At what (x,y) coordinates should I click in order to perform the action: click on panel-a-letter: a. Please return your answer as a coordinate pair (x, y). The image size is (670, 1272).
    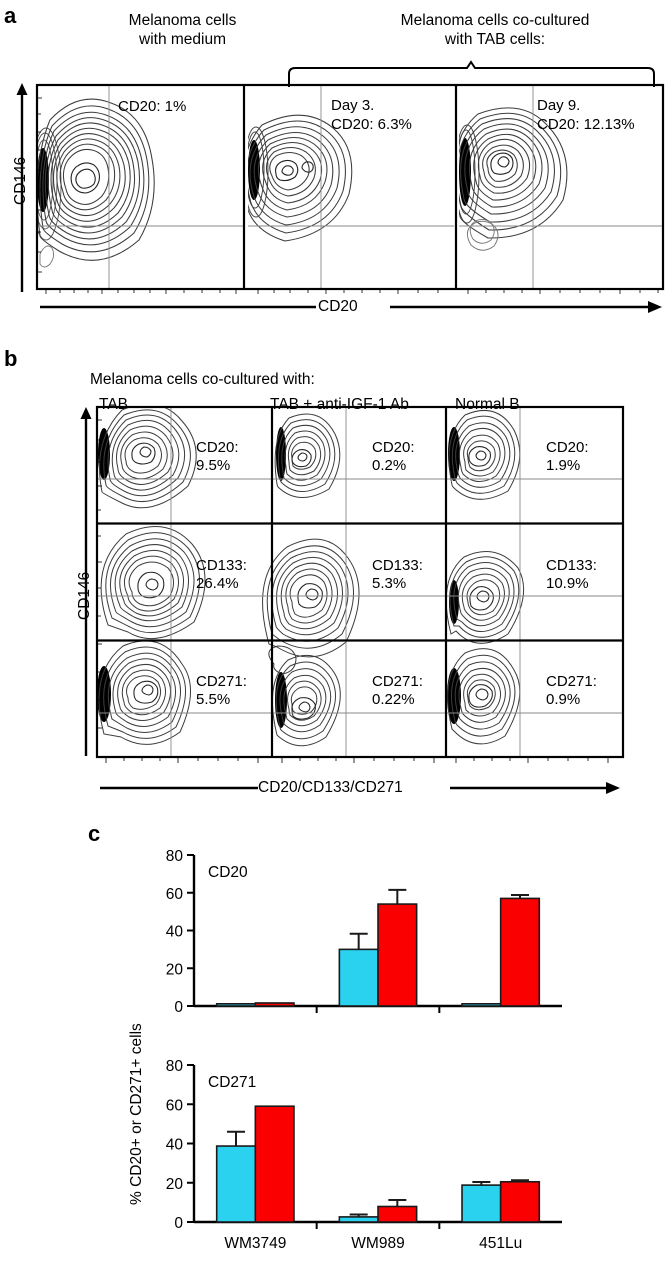
    Looking at the image, I should click on (10, 15).